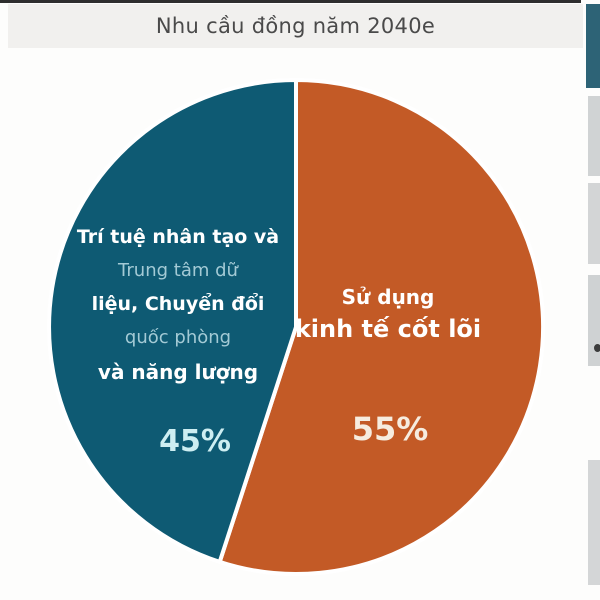  What do you see at coordinates (597, 348) in the screenshot?
I see `adjacent-content-dot` at bounding box center [597, 348].